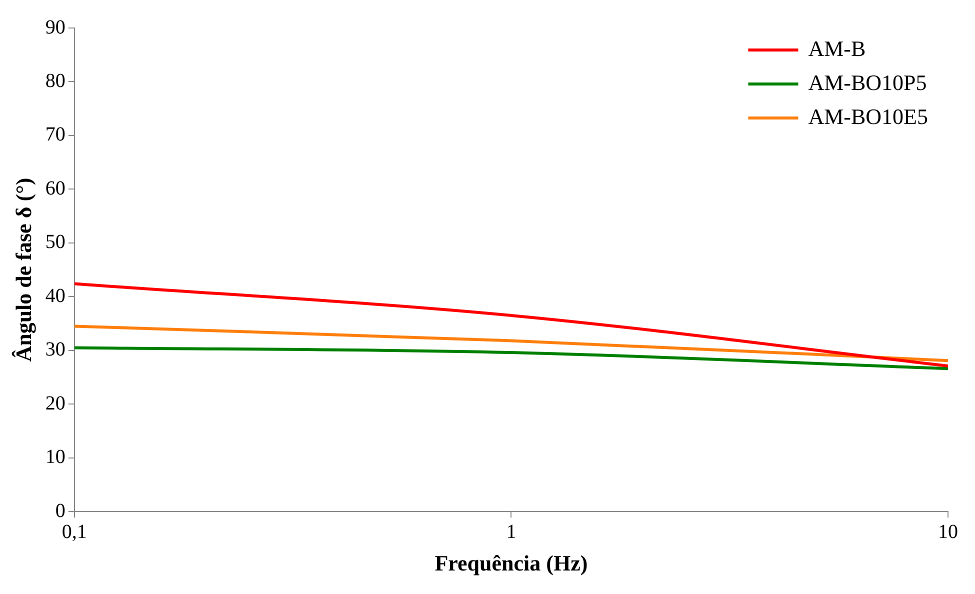  Describe the element at coordinates (511, 563) in the screenshot. I see `x-axis-title: Frequência (Hz)` at that location.